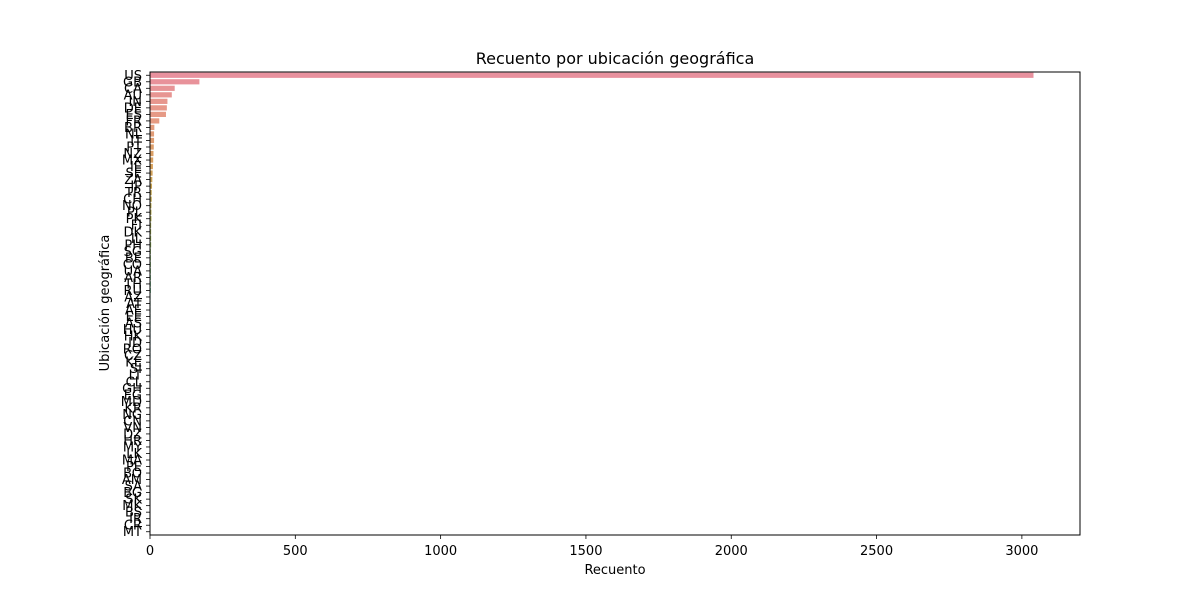  I want to click on bar-mx, so click(152, 160).